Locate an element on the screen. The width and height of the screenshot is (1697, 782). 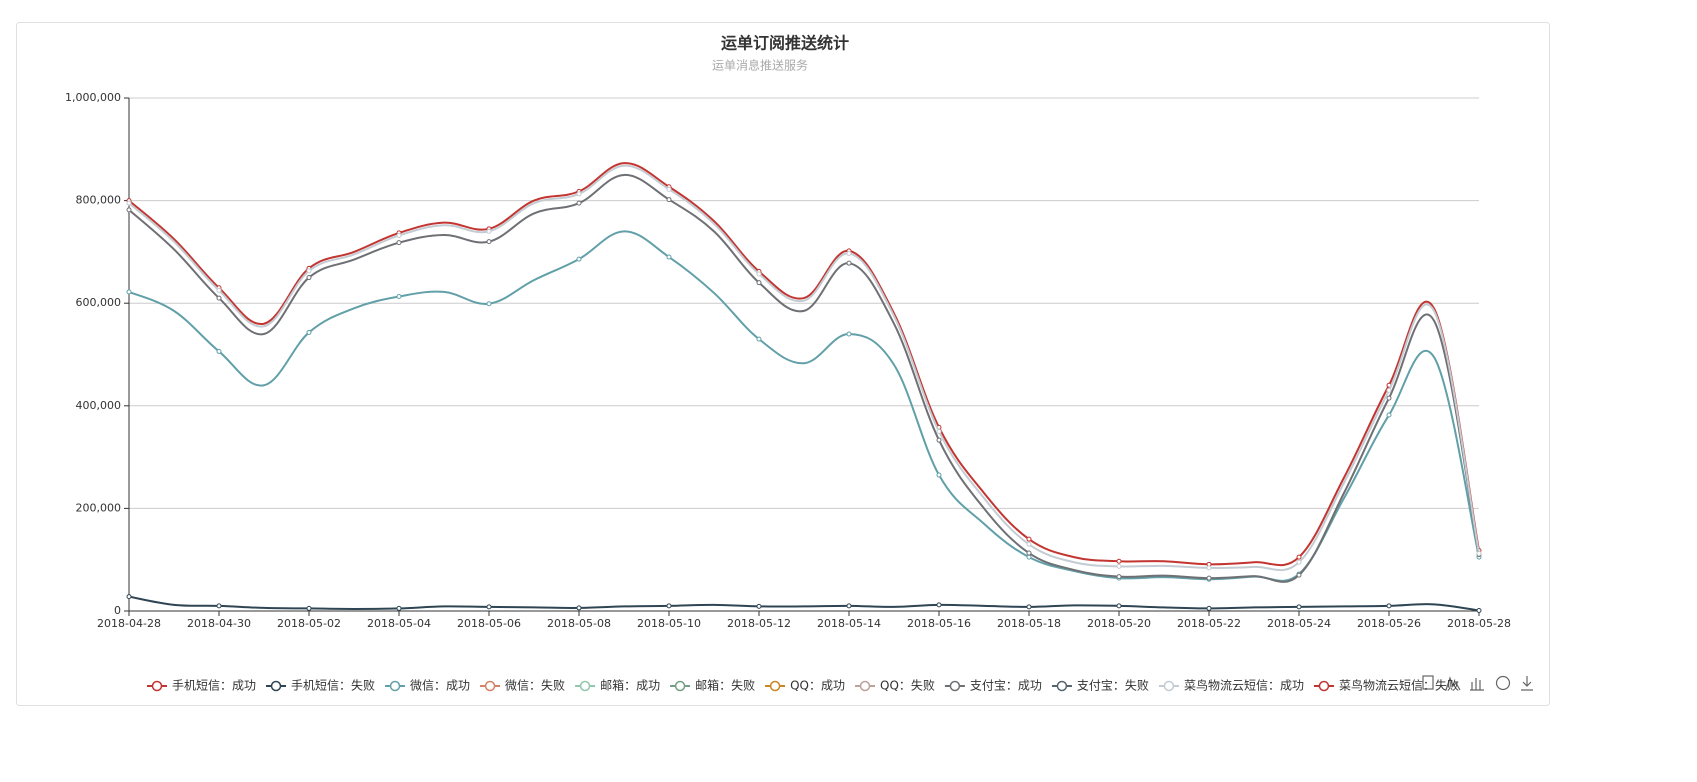
legend-item: QQ：失败 is located at coordinates (895, 685).